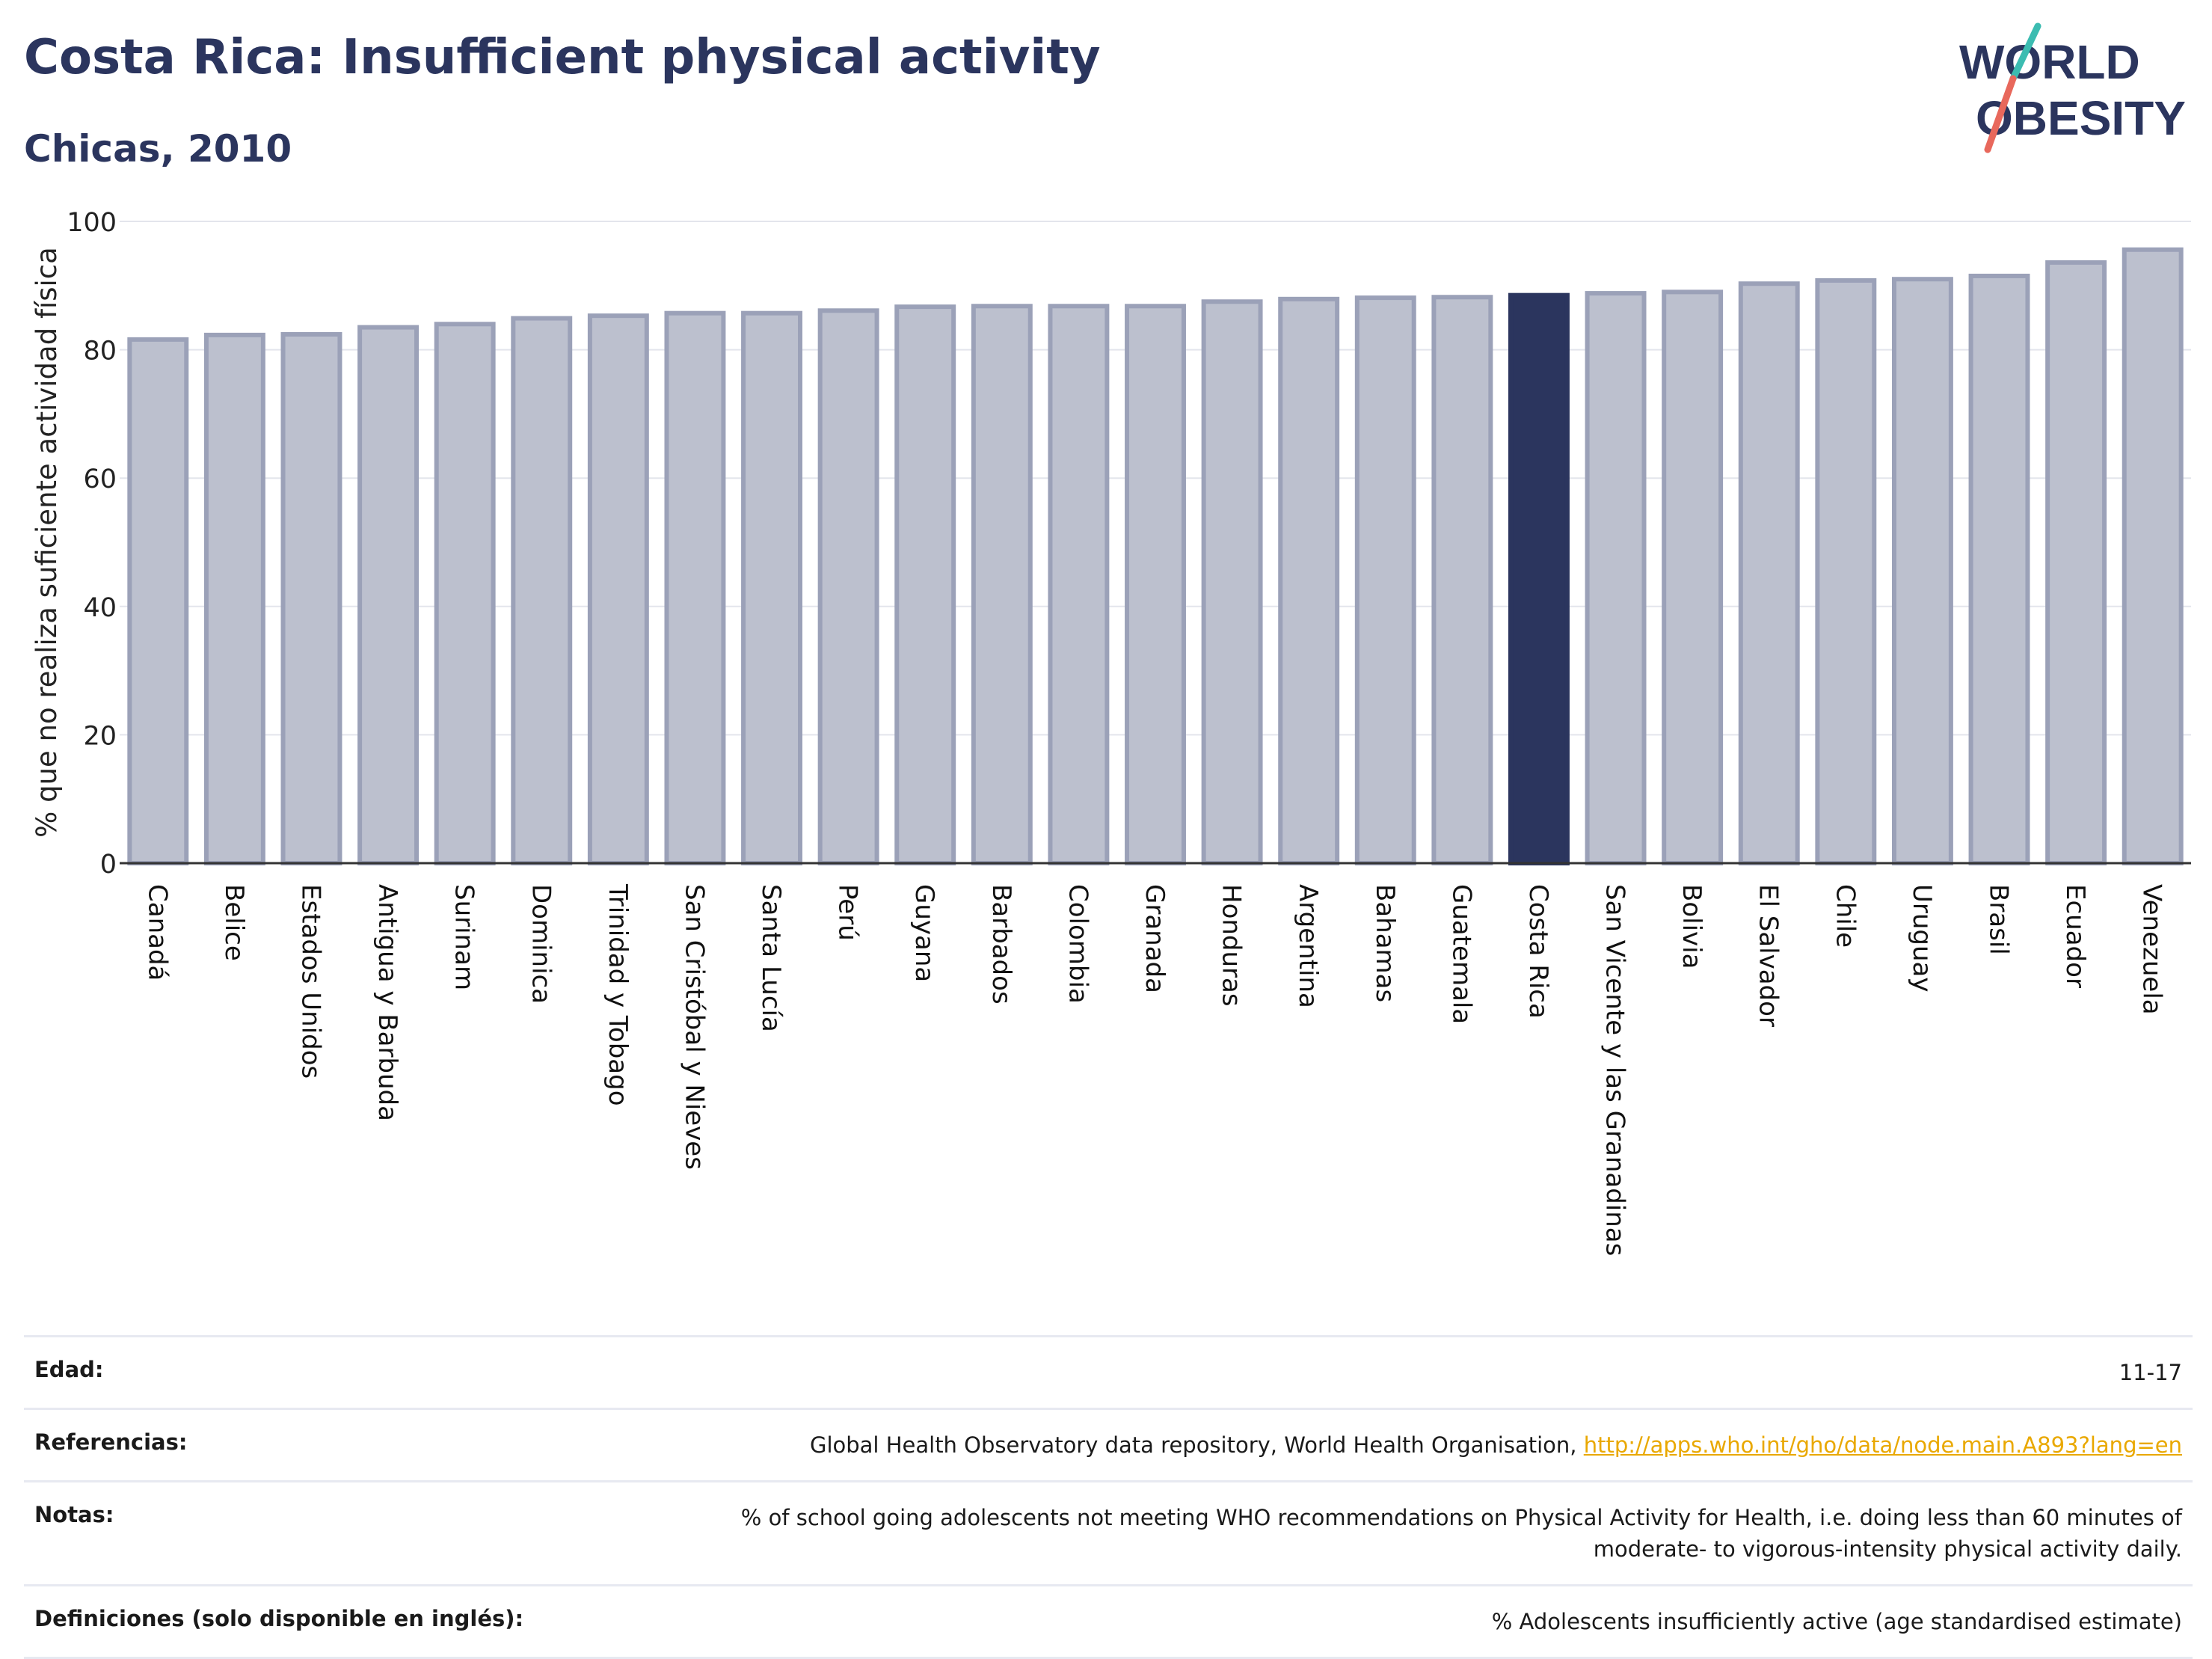 Image resolution: width=2212 pixels, height=1659 pixels. I want to click on y-tick-label: 20, so click(100, 736).